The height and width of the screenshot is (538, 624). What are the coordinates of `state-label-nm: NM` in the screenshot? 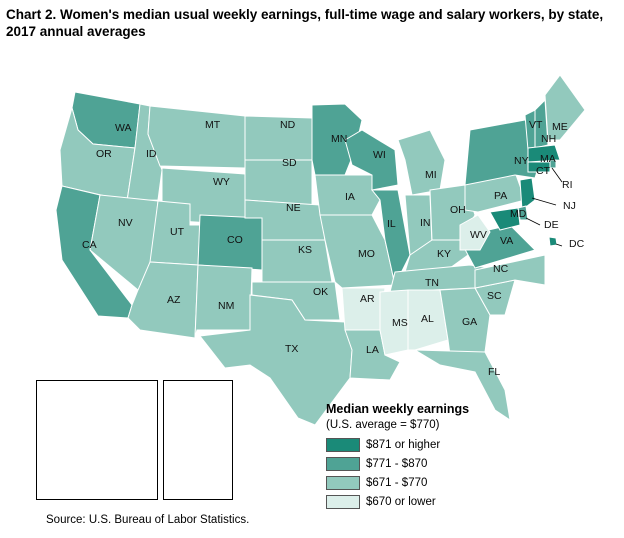 It's located at (226, 306).